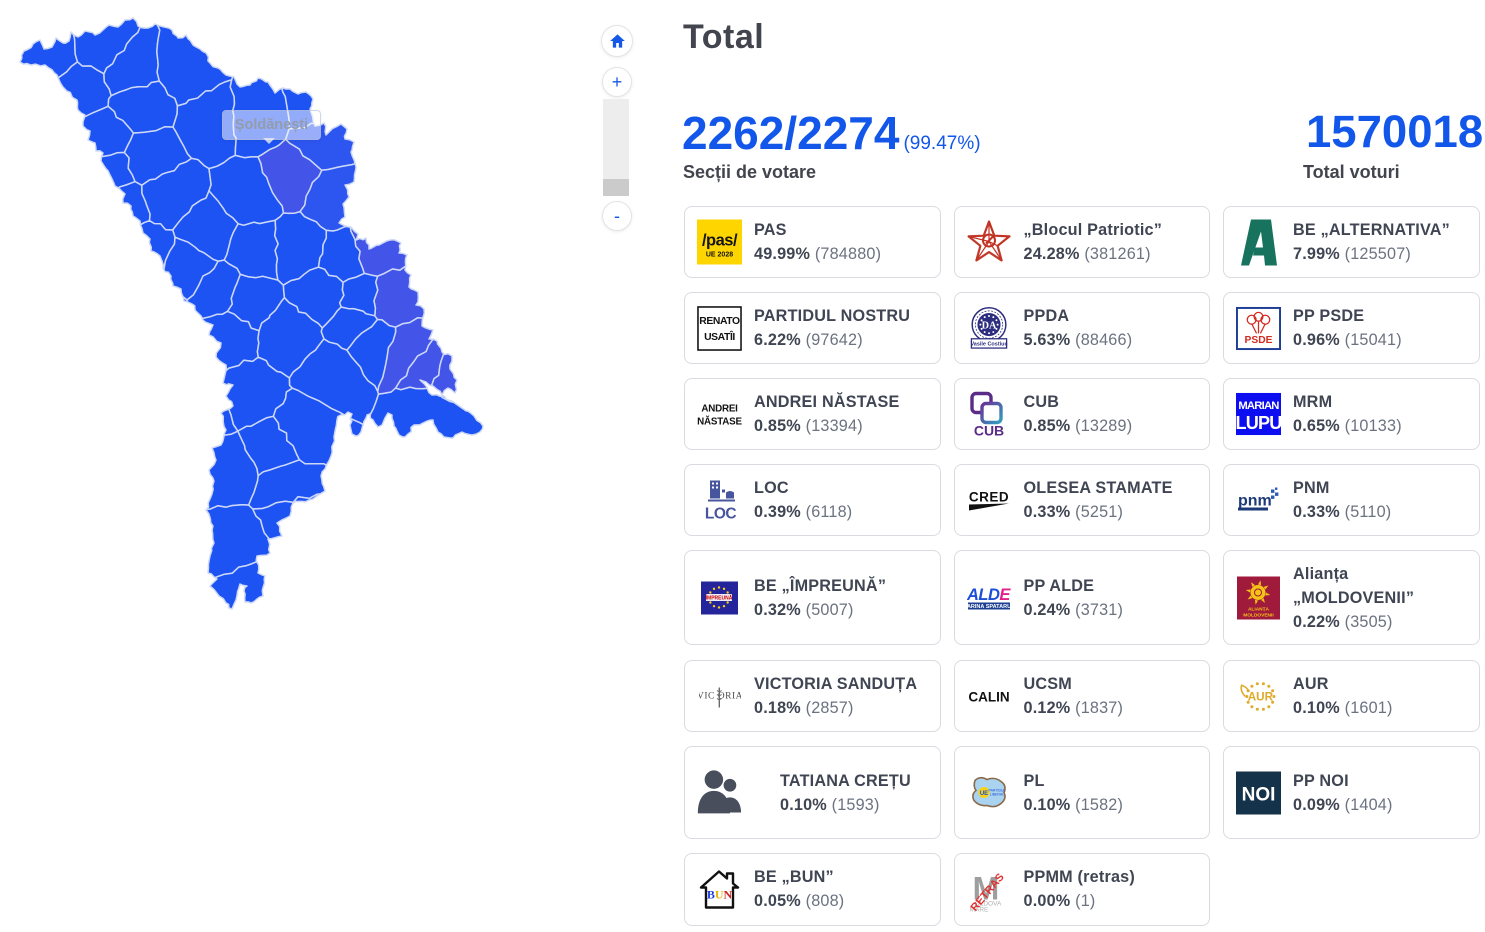 Image resolution: width=1485 pixels, height=932 pixels. What do you see at coordinates (1261, 696) in the screenshot?
I see `svg-text: AUR` at bounding box center [1261, 696].